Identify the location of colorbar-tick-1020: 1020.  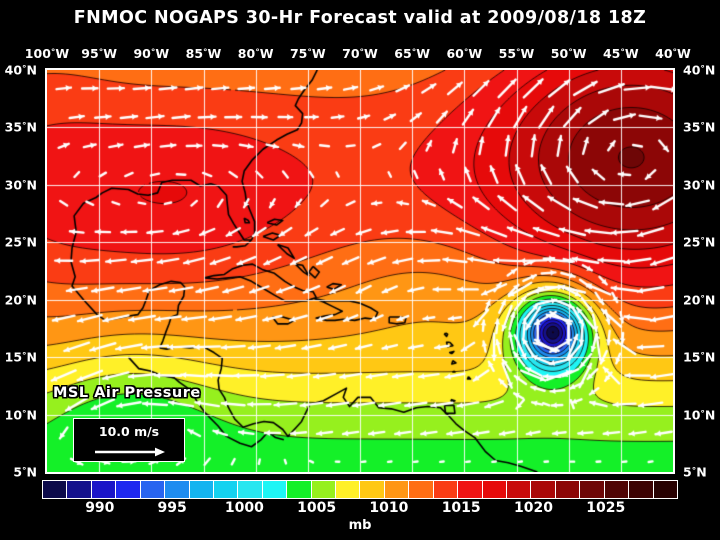
(533, 508).